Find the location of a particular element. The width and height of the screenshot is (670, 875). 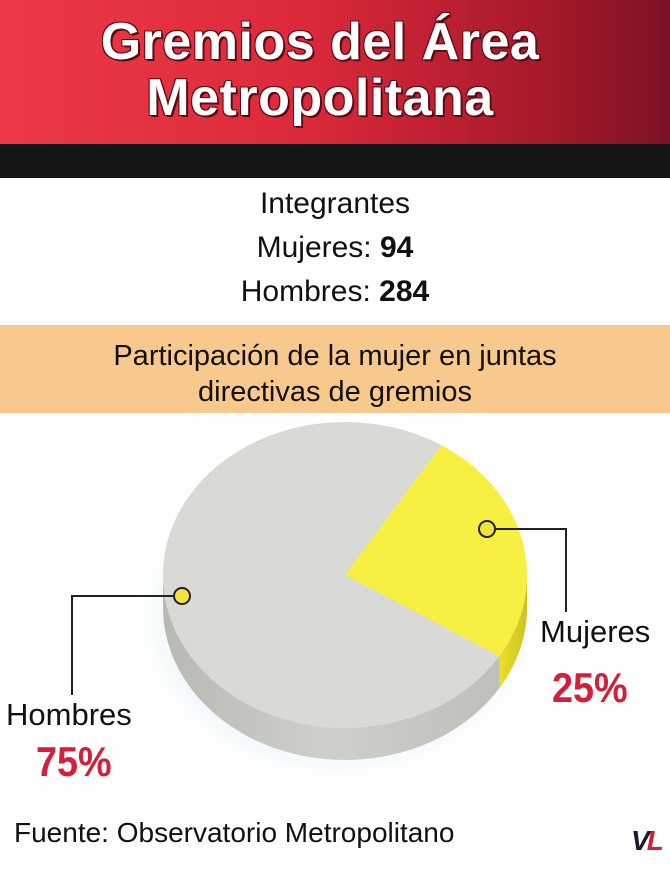

pie-slice-mujeres is located at coordinates (436, 551).